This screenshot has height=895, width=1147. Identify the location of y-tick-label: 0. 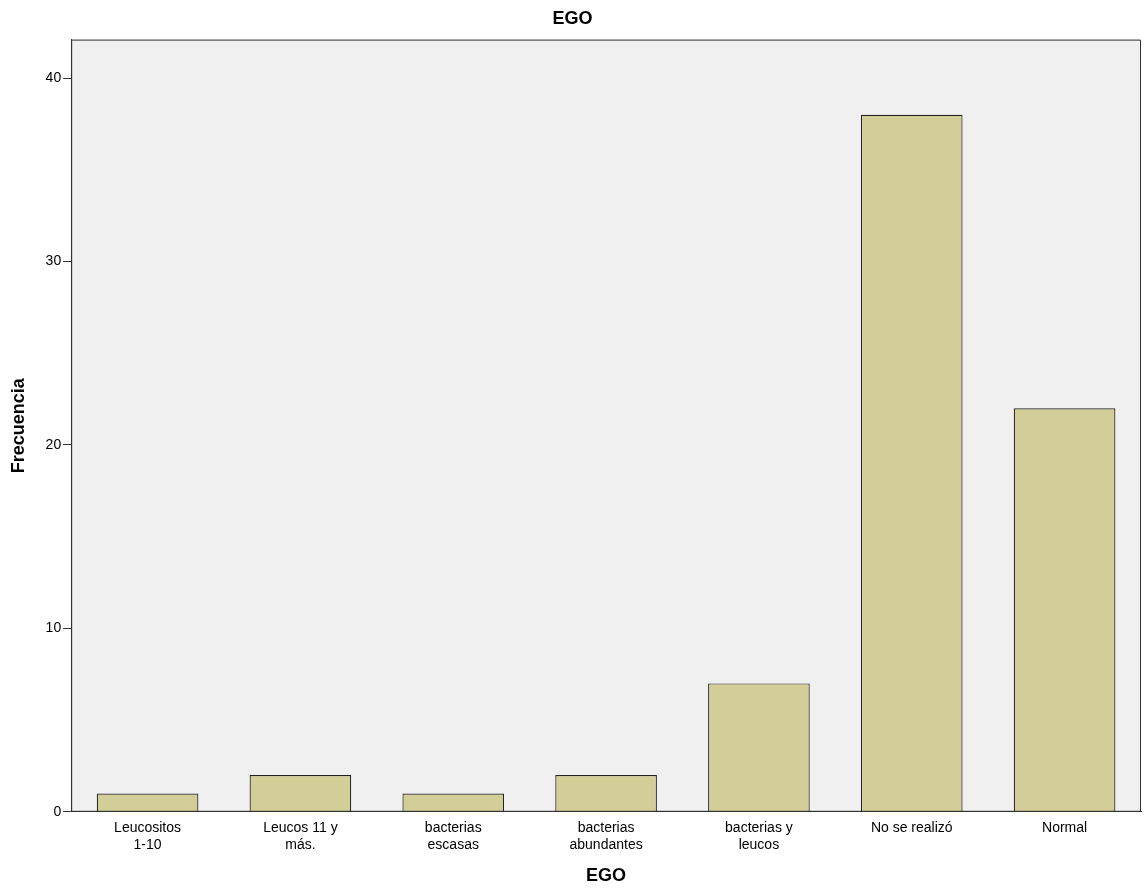
(57, 810).